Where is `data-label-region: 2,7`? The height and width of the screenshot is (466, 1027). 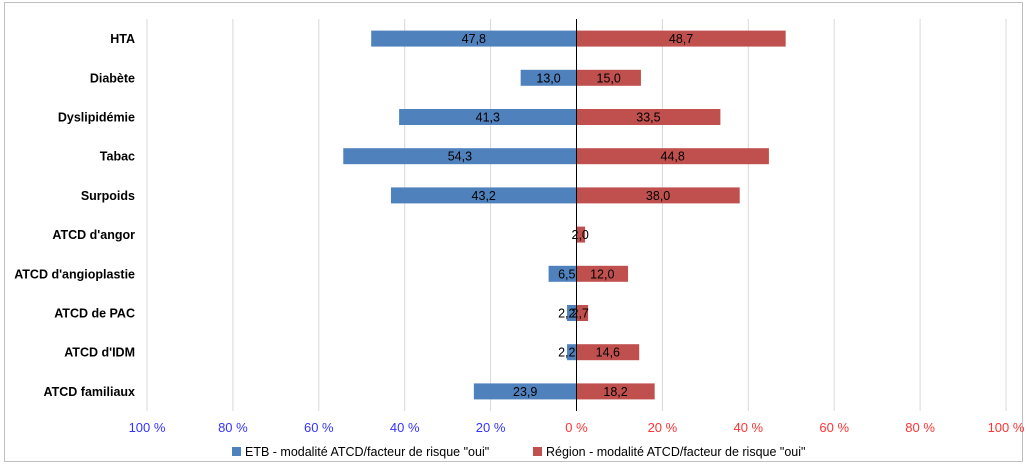
data-label-region: 2,7 is located at coordinates (580, 314).